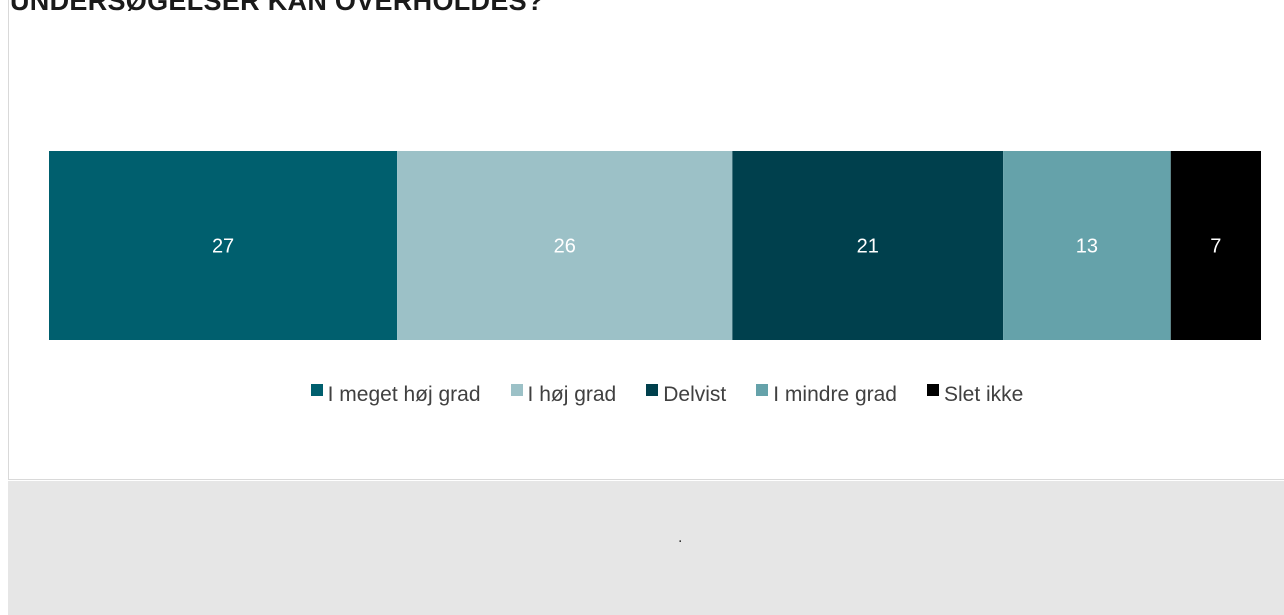  What do you see at coordinates (404, 394) in the screenshot?
I see `legend-label: I meget høj grad` at bounding box center [404, 394].